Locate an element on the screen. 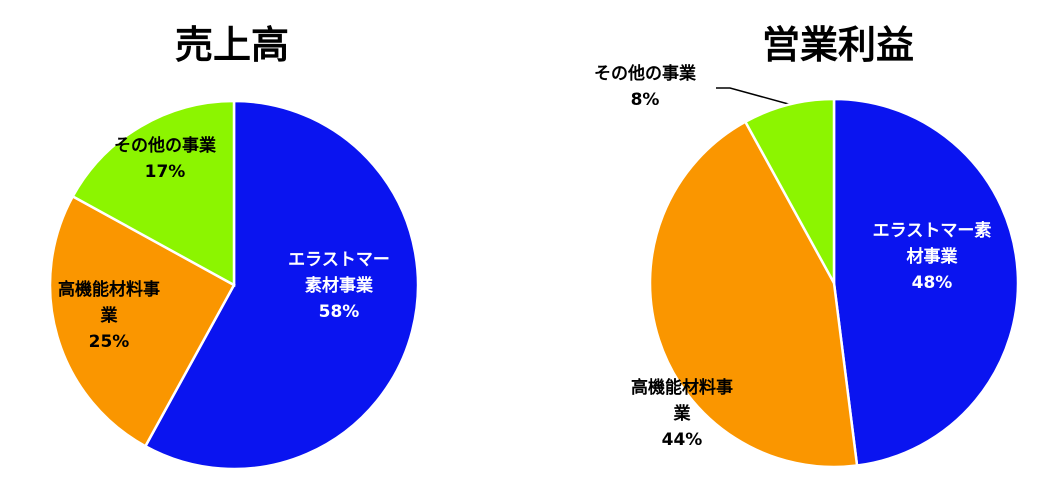 This screenshot has width=1042, height=494. leader-line is located at coordinates (754, 96).